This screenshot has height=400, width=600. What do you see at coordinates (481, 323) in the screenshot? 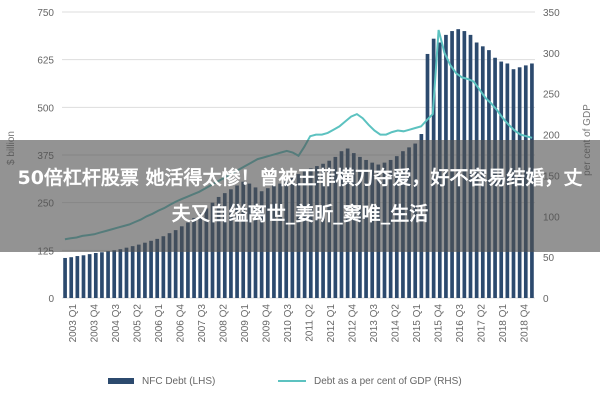
I see `x-tick-label: 2017 Q2` at bounding box center [481, 323].